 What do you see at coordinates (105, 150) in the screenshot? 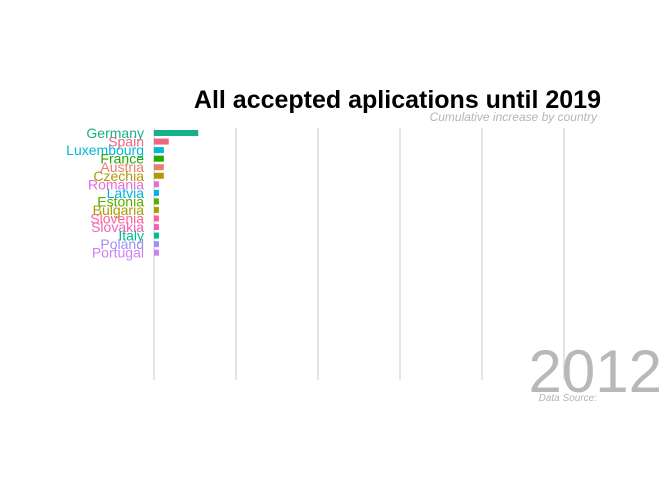
I see `category-label-luxembourg: Luxembourg` at bounding box center [105, 150].